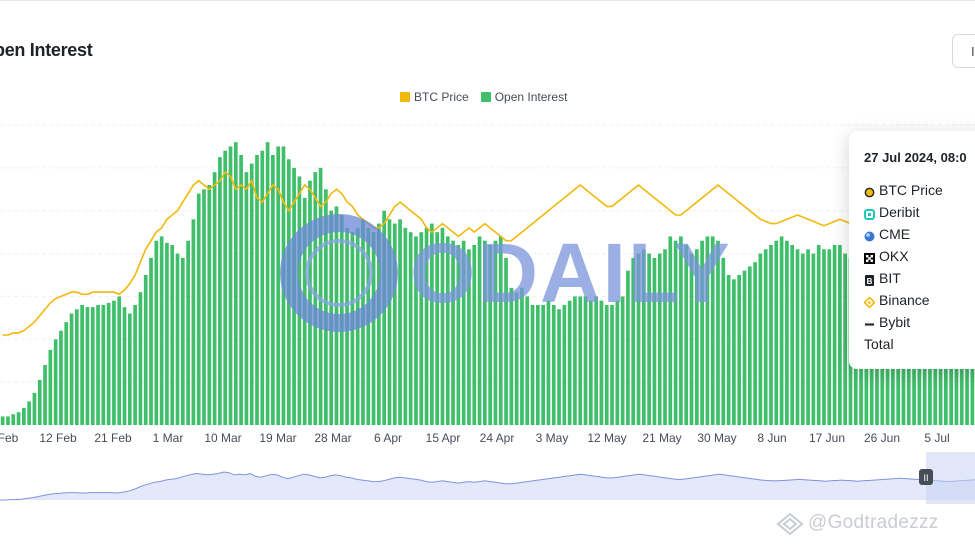 Image resolution: width=975 pixels, height=546 pixels. What do you see at coordinates (523, 97) in the screenshot?
I see `legend-item-open-interest: Open Interest` at bounding box center [523, 97].